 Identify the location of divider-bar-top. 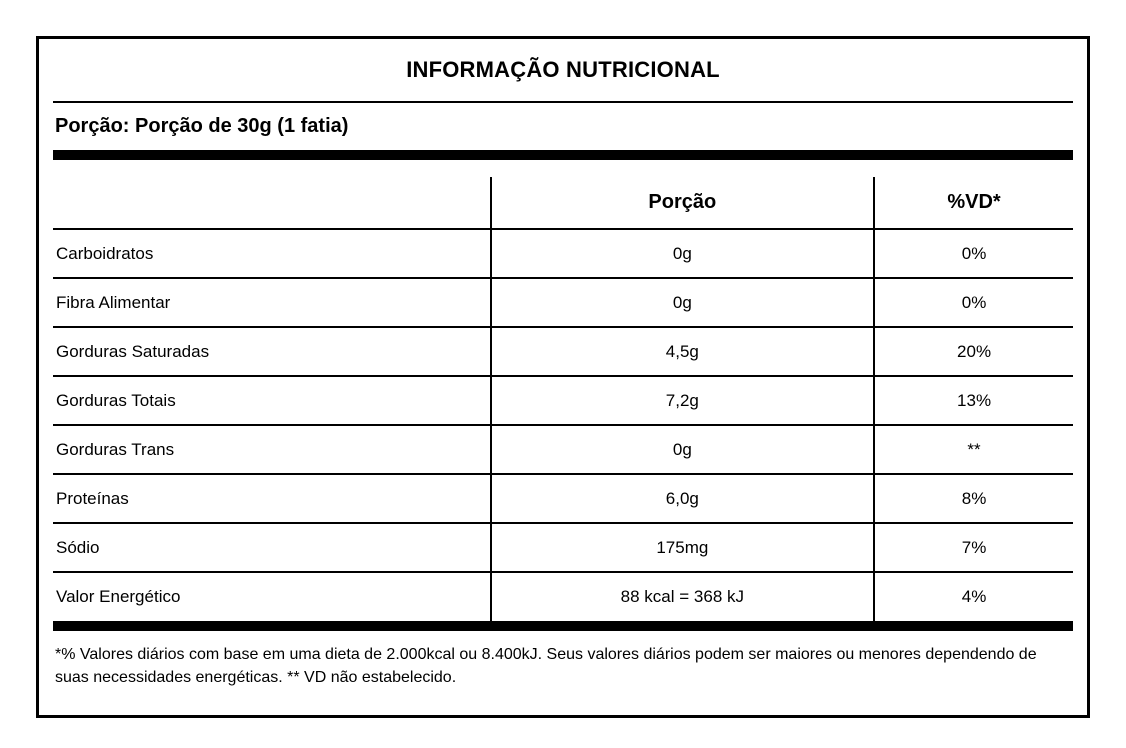
(563, 155).